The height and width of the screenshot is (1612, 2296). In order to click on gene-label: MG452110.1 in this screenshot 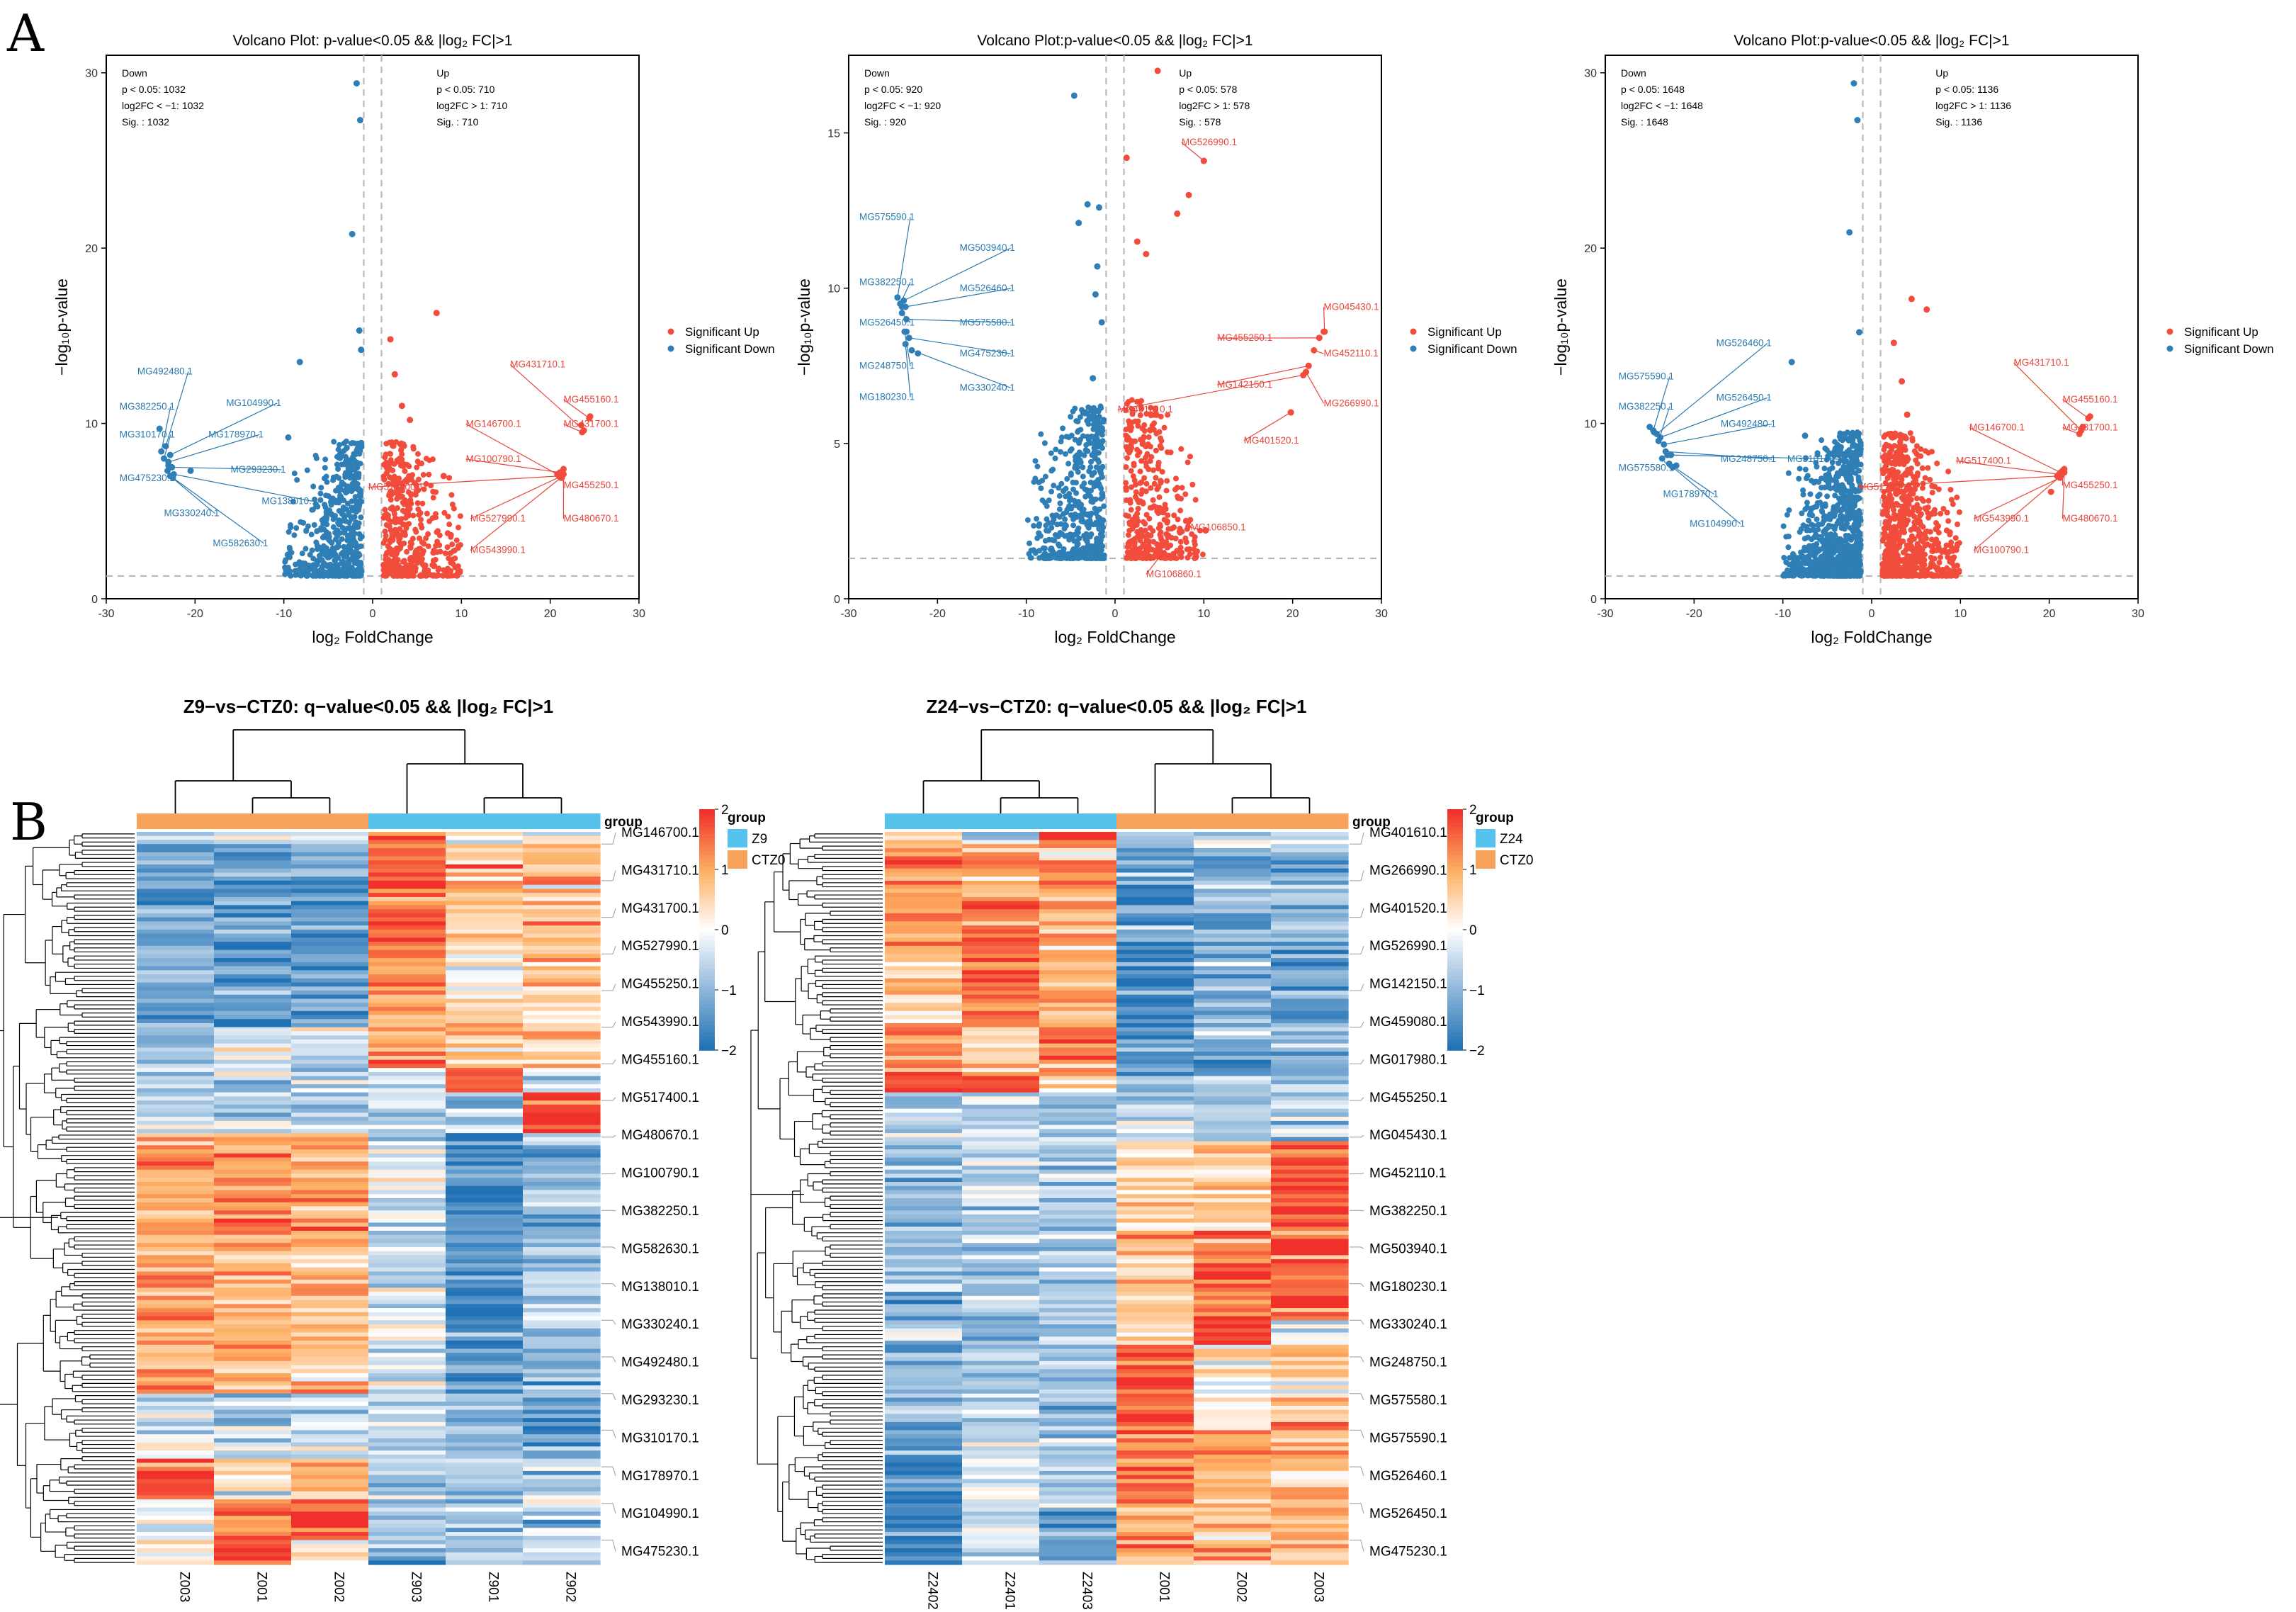, I will do `click(1351, 353)`.